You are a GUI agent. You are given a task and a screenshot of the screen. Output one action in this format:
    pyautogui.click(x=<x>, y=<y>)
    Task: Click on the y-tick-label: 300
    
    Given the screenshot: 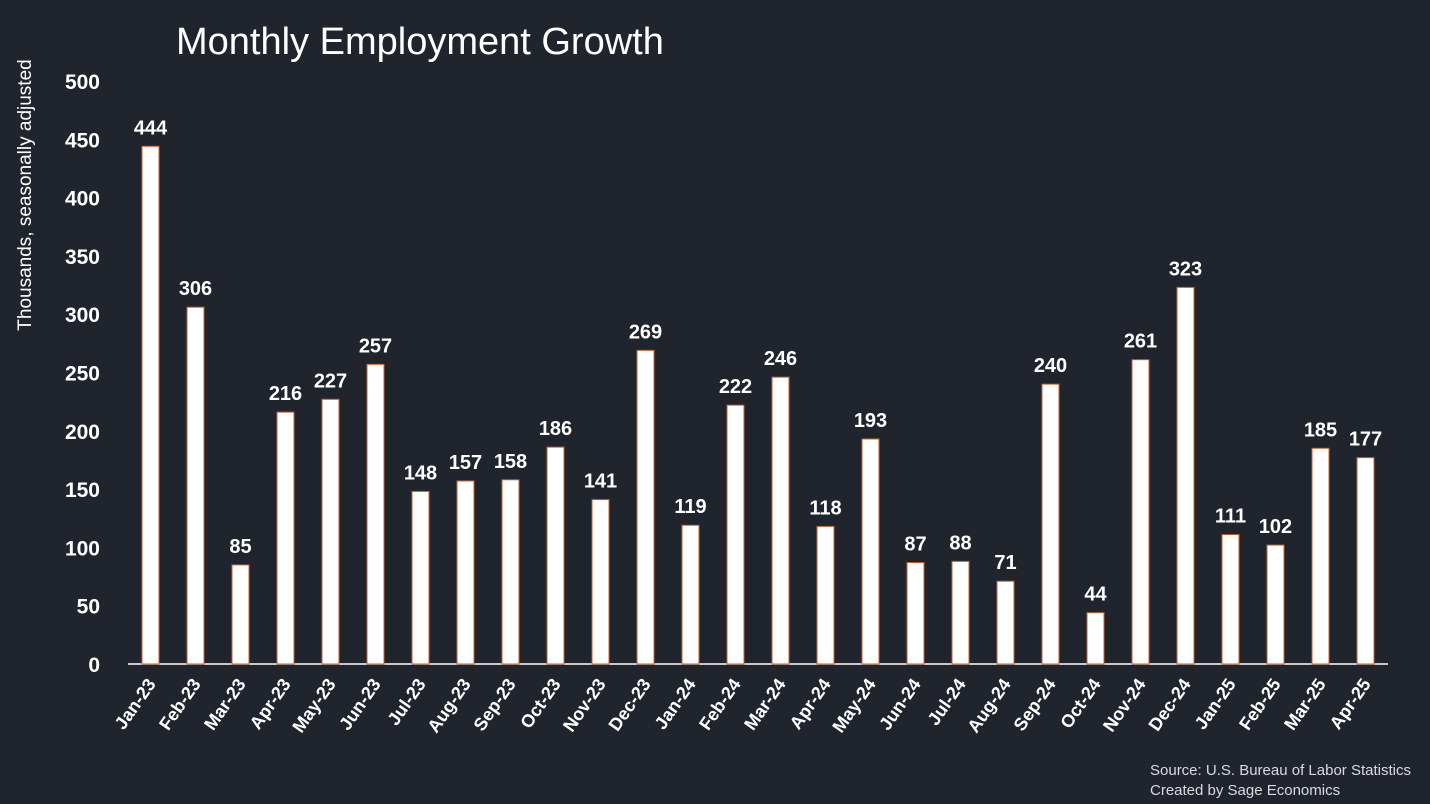 What is the action you would take?
    pyautogui.click(x=82, y=315)
    